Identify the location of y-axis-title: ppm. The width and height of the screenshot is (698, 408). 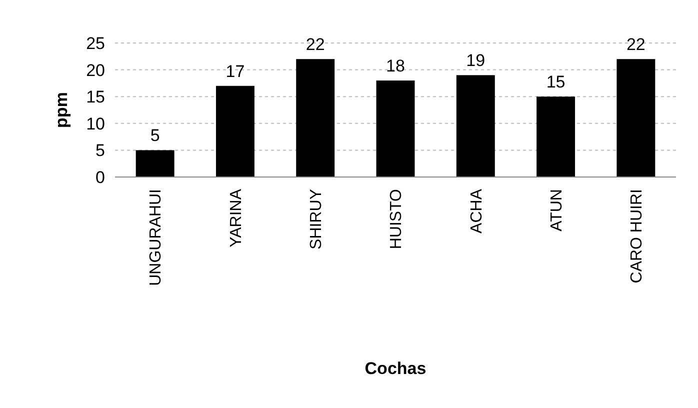
(61, 110).